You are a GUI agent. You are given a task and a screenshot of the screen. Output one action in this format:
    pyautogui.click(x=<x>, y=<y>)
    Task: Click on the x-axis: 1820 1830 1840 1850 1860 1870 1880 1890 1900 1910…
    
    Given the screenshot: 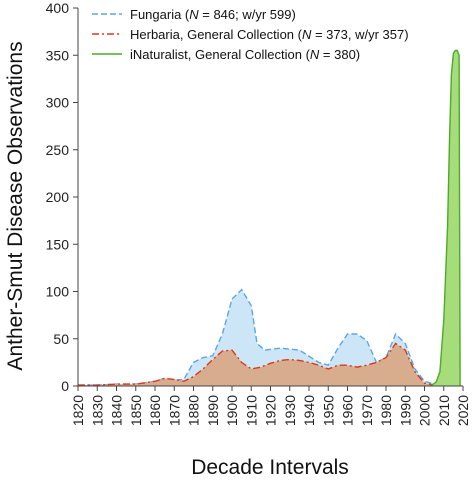 What is the action you would take?
    pyautogui.click(x=270, y=405)
    